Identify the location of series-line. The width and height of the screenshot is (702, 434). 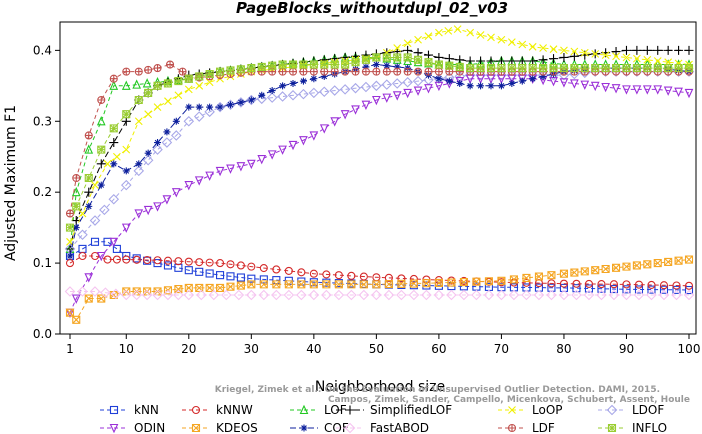
(379, 271).